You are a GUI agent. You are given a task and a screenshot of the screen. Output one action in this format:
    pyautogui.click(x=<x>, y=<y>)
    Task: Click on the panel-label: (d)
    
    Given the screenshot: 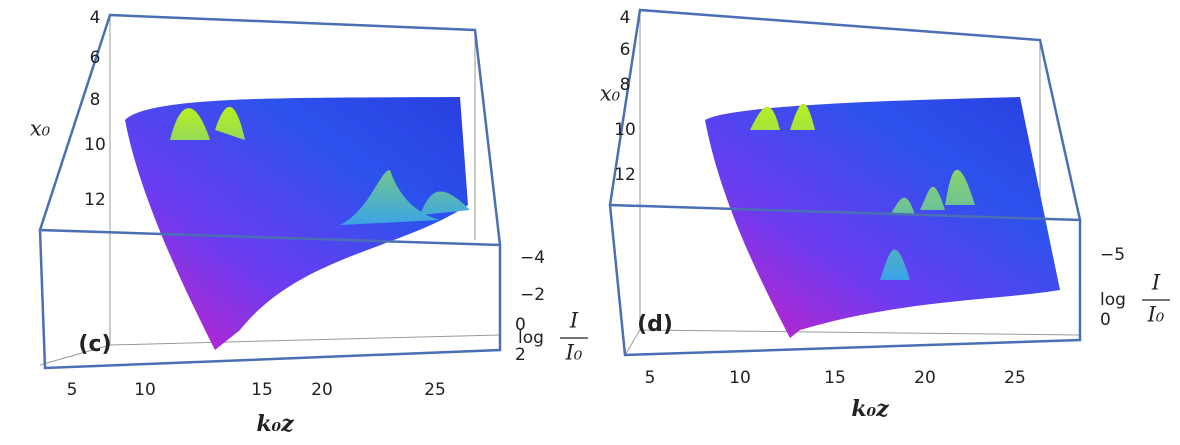 What is the action you would take?
    pyautogui.click(x=655, y=324)
    